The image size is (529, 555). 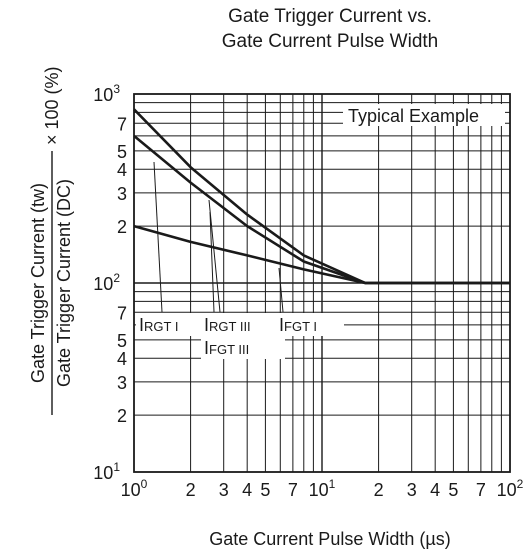 I want to click on series-label-3: IFGT I, so click(x=298, y=325).